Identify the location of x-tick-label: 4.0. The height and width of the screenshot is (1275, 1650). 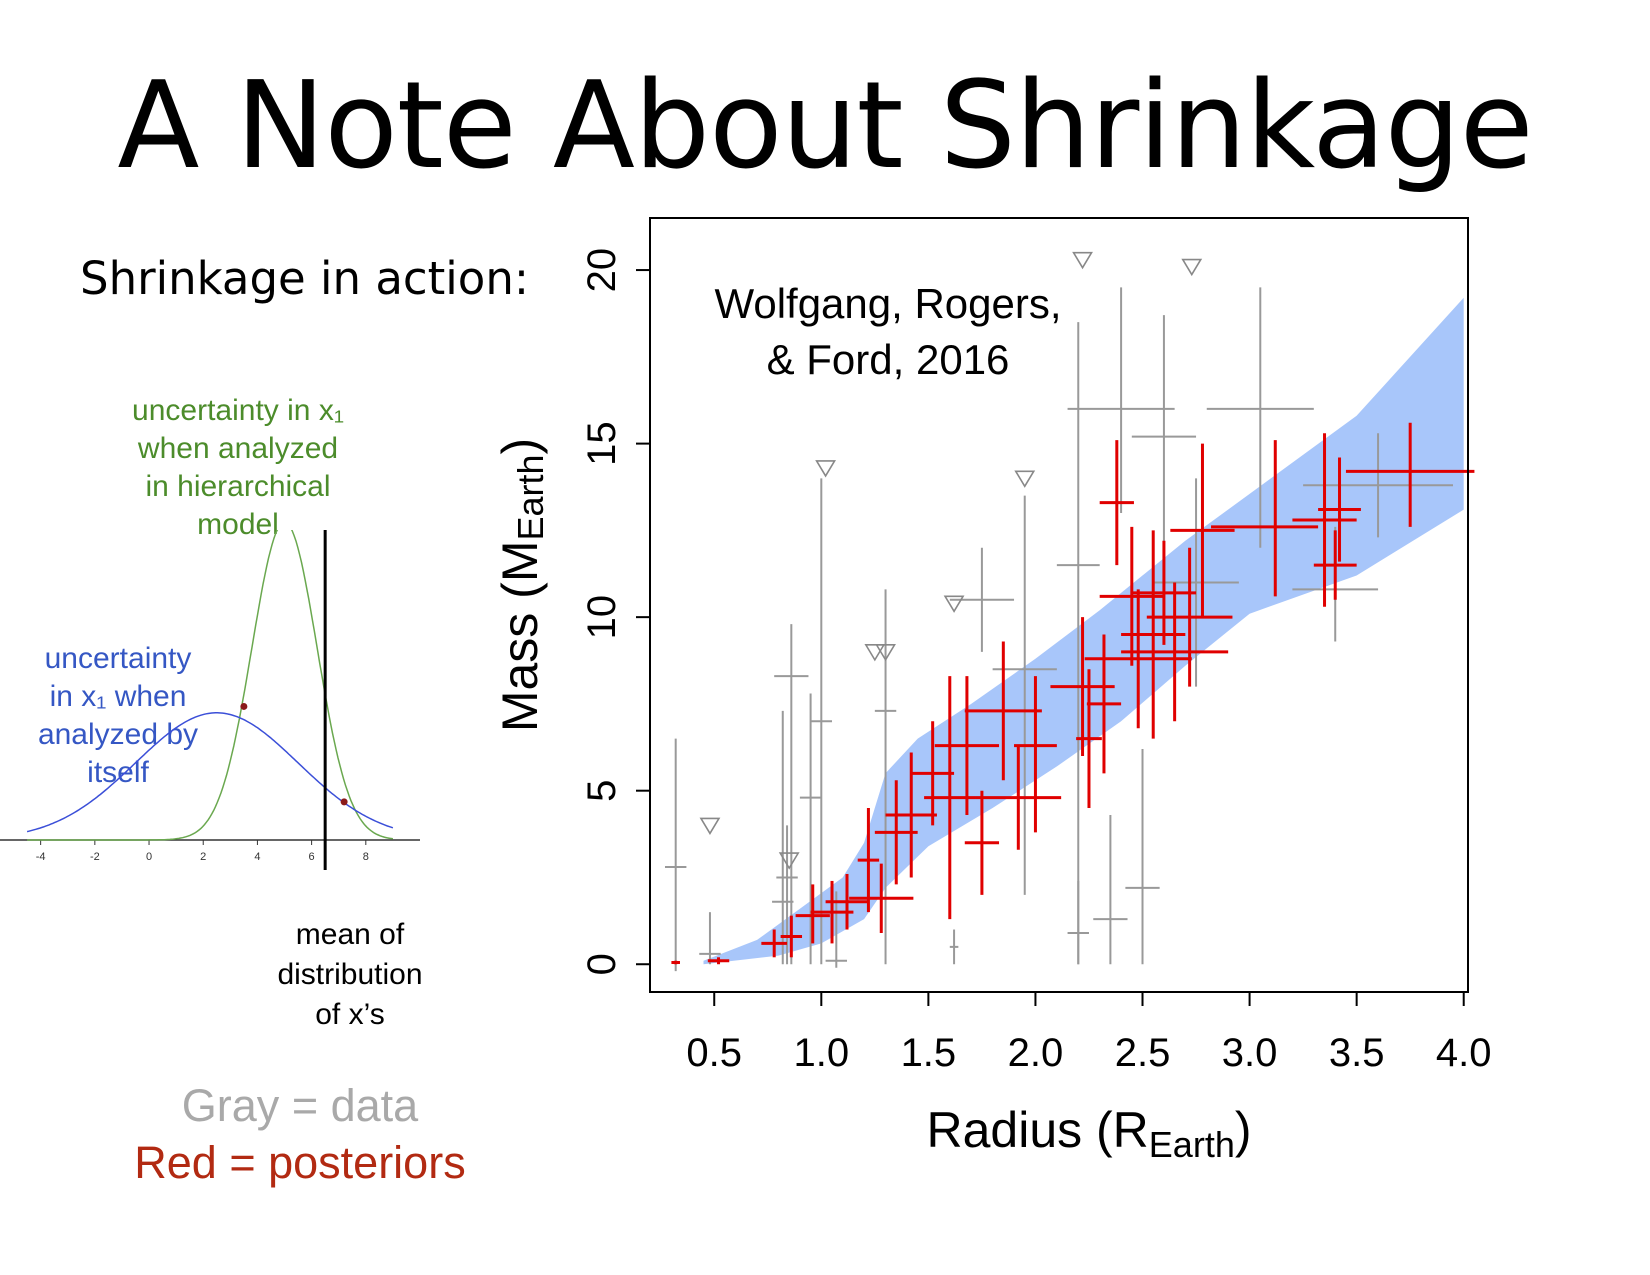
(1464, 1053).